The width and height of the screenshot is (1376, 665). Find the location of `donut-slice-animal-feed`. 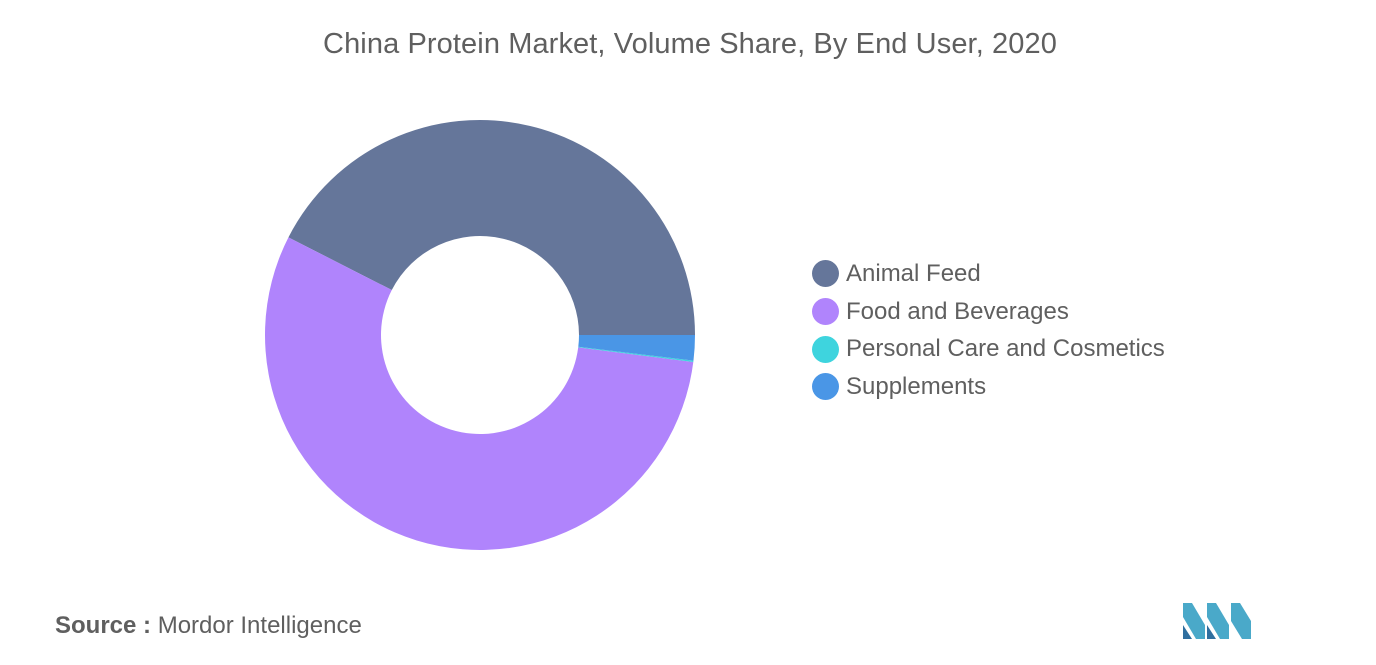

donut-slice-animal-feed is located at coordinates (491, 228).